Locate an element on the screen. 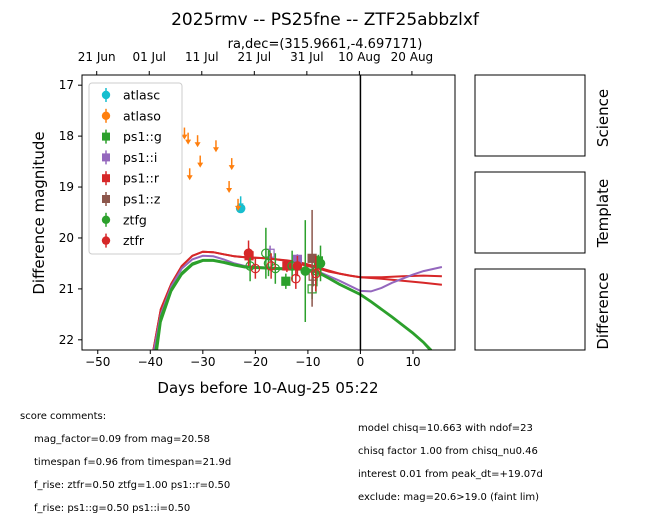  top-tick-label: 01 Jul is located at coordinates (149, 57).